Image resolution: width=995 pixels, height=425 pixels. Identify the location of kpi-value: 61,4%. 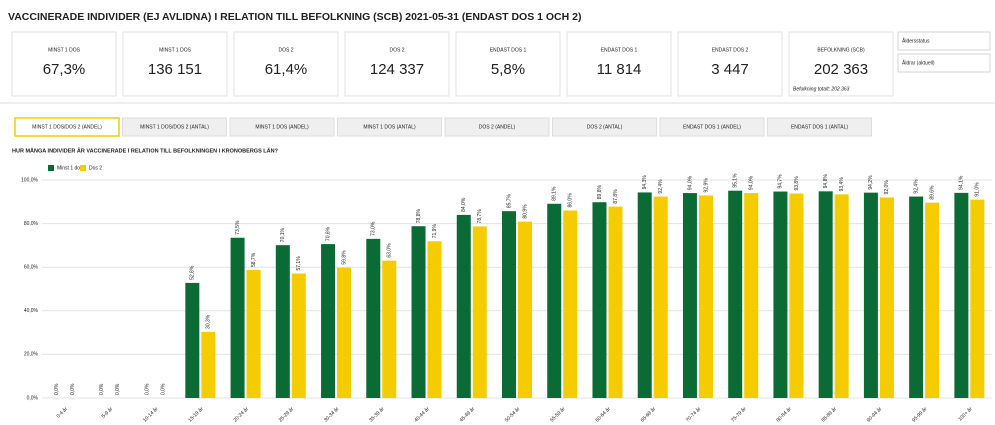
(286, 69).